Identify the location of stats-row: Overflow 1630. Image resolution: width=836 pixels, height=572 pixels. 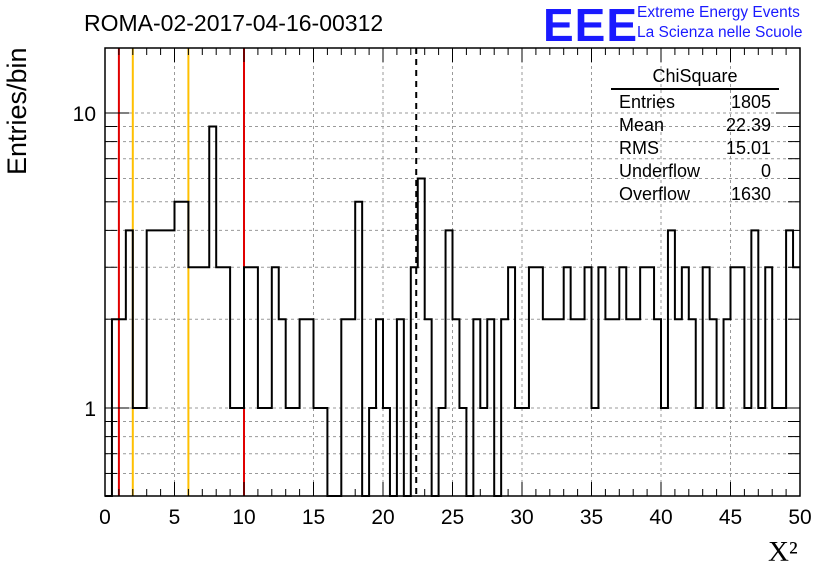
(695, 193).